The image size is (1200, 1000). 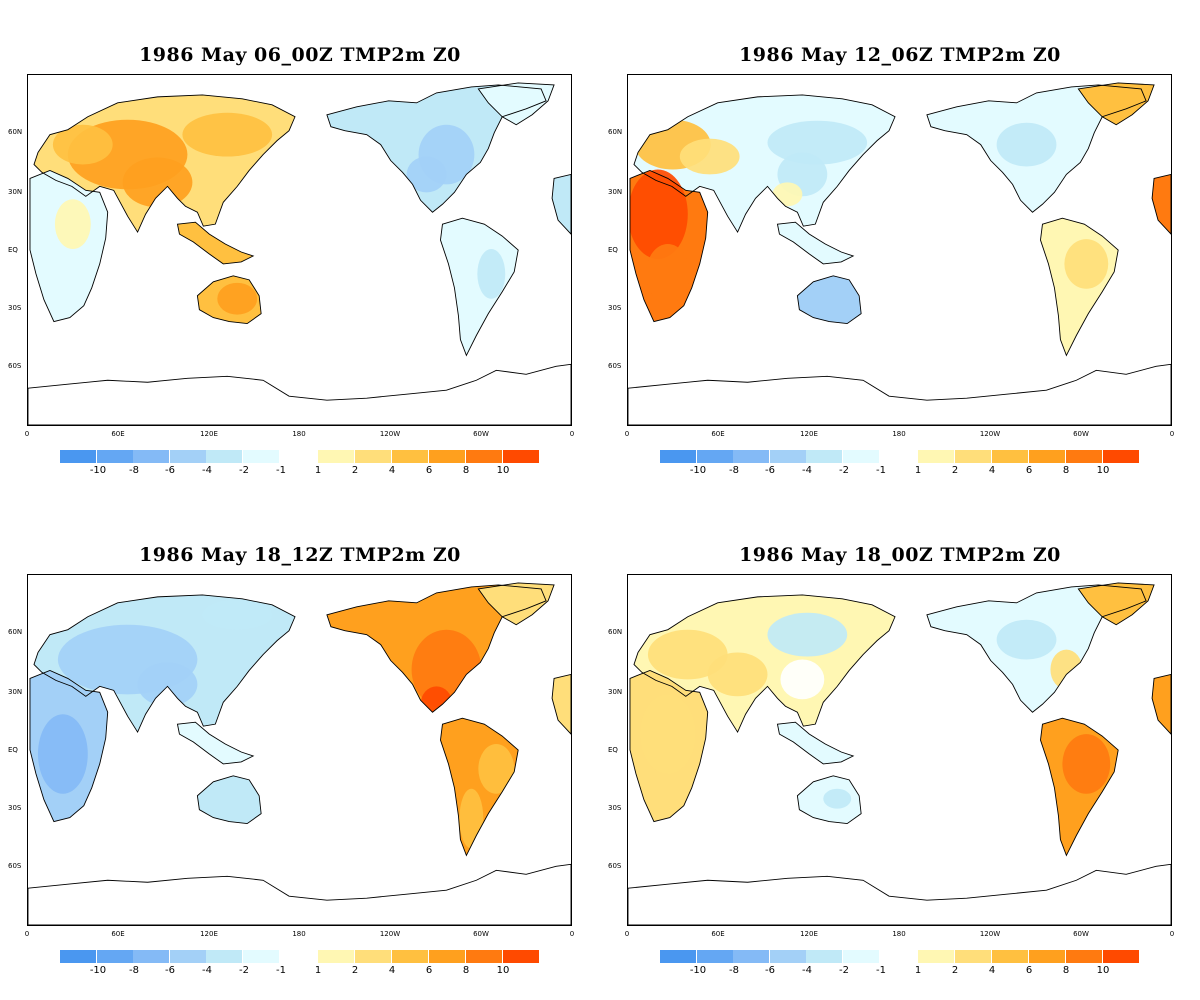 I want to click on colorbar-label: 2, so click(x=355, y=970).